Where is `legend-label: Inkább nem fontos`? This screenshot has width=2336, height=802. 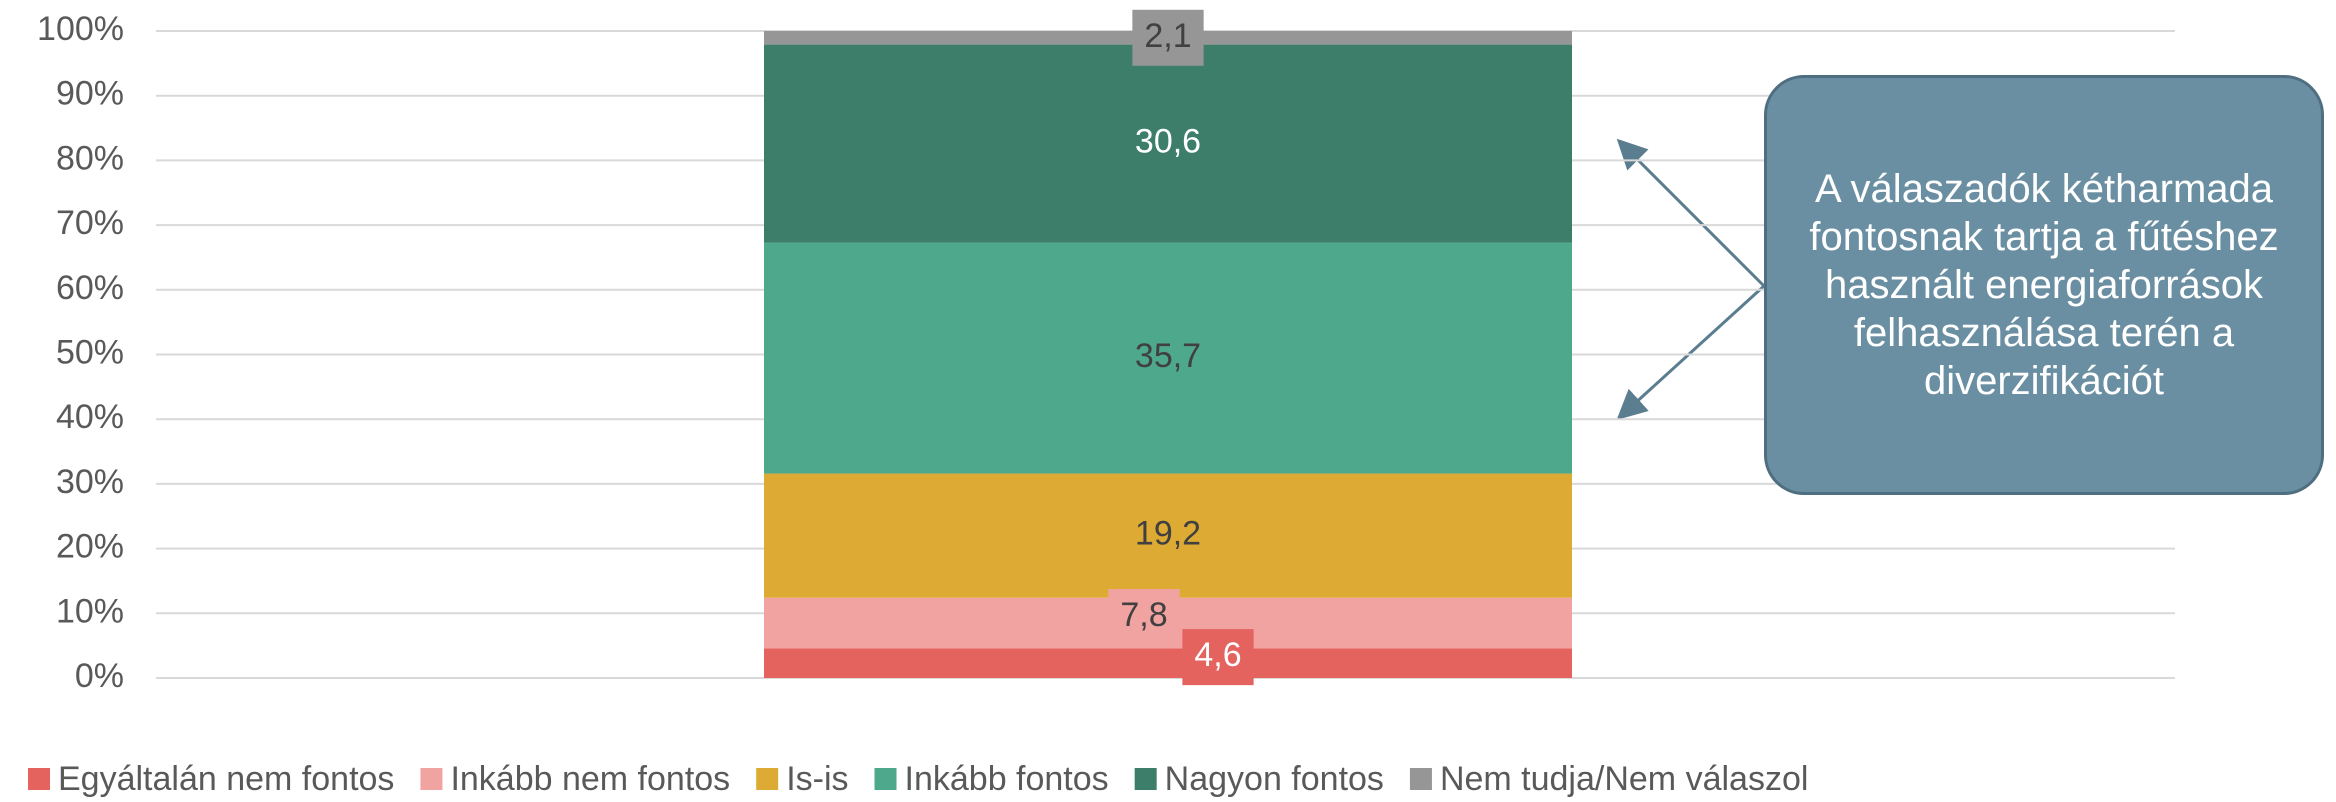
legend-label: Inkább nem fontos is located at coordinates (590, 779).